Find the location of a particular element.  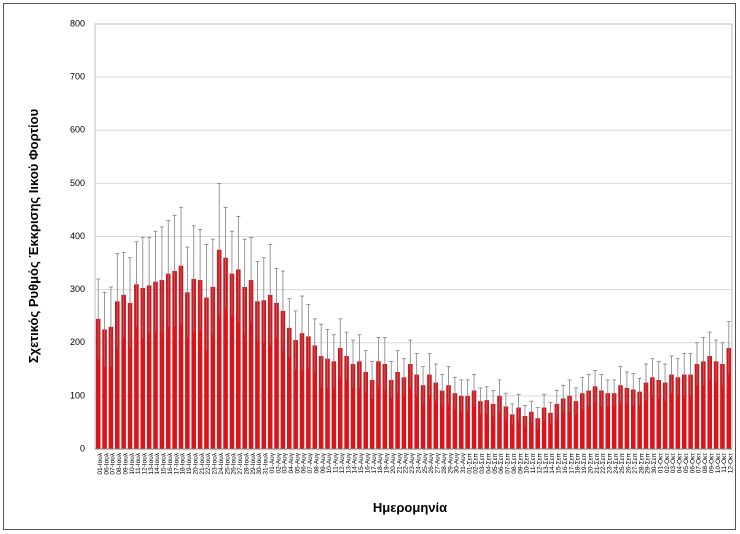

x-tick-label: 28-Ιουλ is located at coordinates (246, 463).